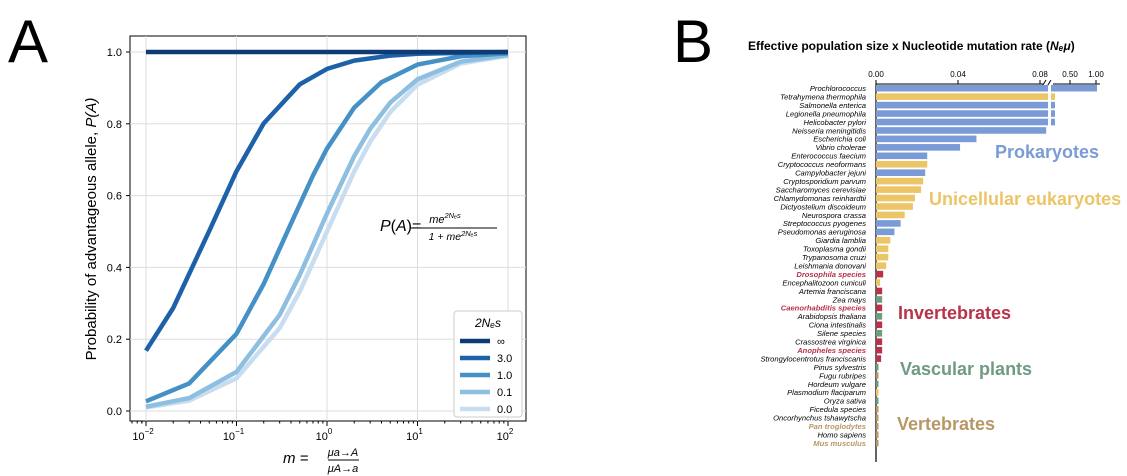 The height and width of the screenshot is (476, 1127). Describe the element at coordinates (822, 232) in the screenshot. I see `species-label: Pseudomonas aeruginosa` at that location.